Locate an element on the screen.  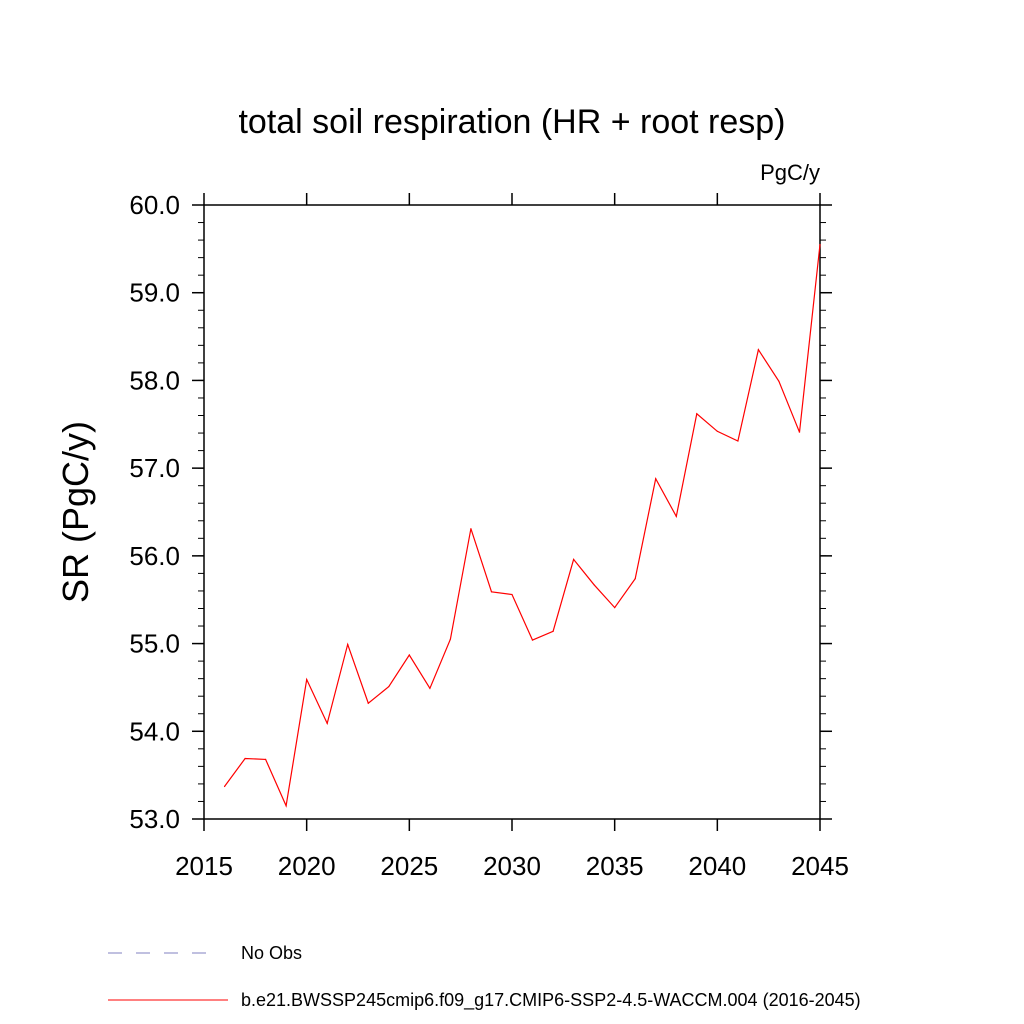
y-tick-label: 54.0 is located at coordinates (154, 731).